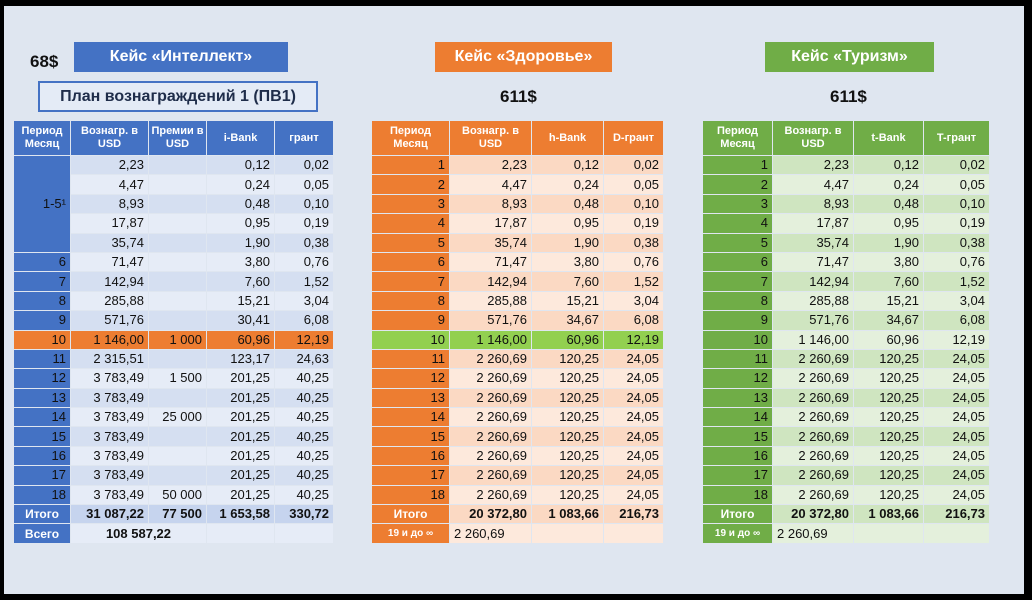 This screenshot has height=600, width=1032. I want to click on period-cell: 3, so click(410, 204).